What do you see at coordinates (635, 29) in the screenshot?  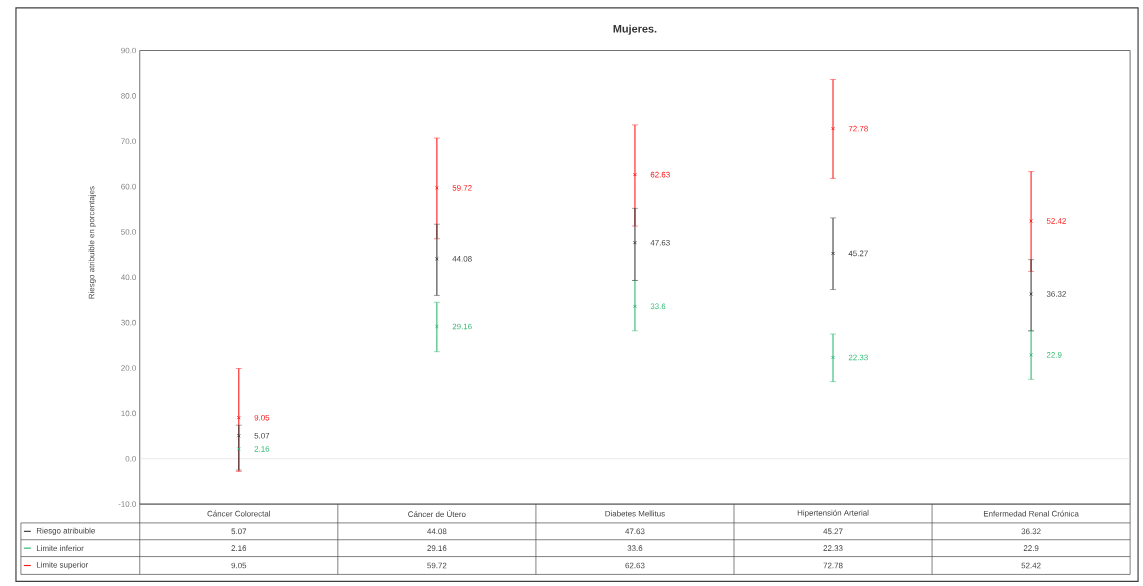 I see `chart-title: Mujeres.` at bounding box center [635, 29].